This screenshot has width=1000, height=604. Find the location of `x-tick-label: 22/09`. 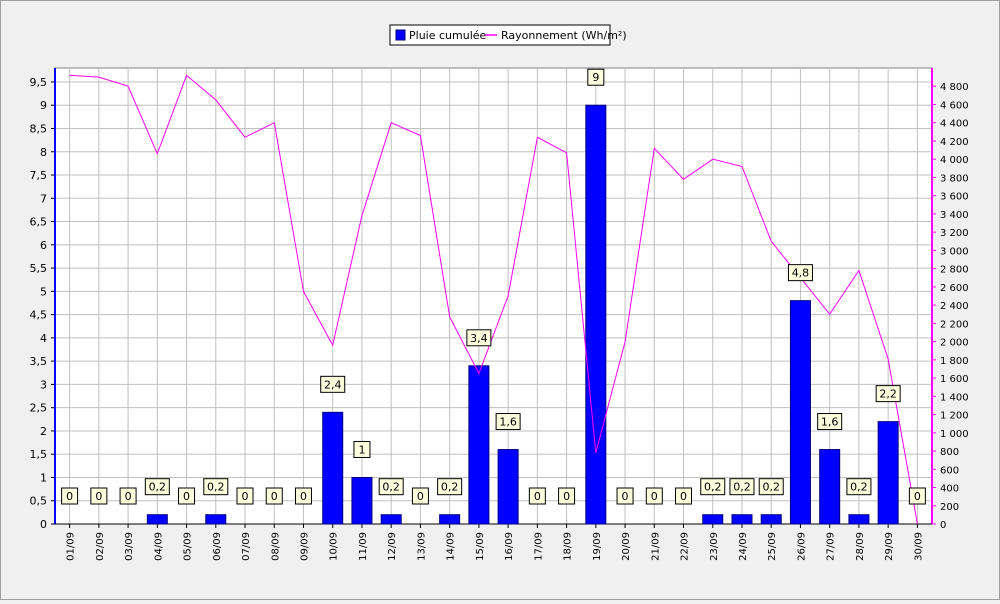

x-tick-label: 22/09 is located at coordinates (685, 546).